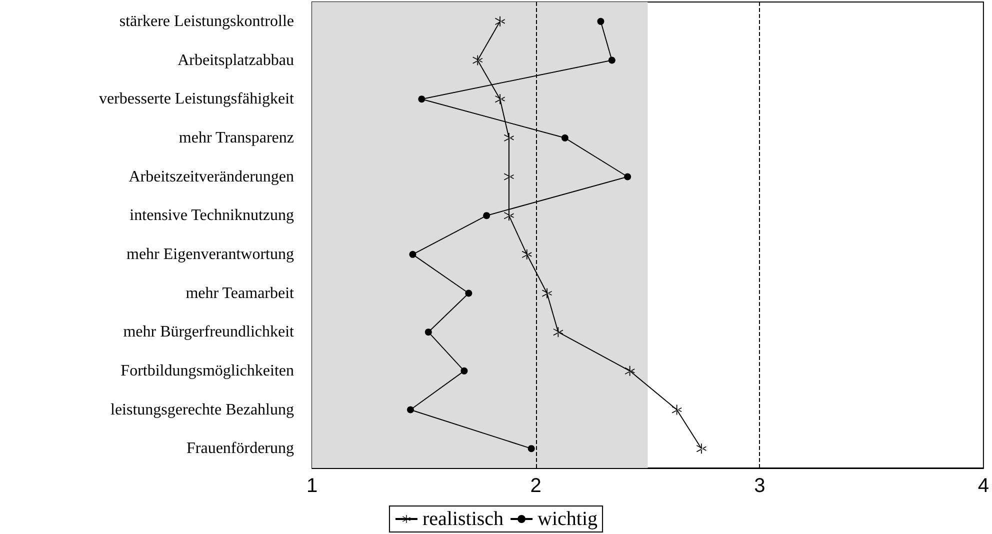  What do you see at coordinates (760, 486) in the screenshot?
I see `x-tick-label: 3` at bounding box center [760, 486].